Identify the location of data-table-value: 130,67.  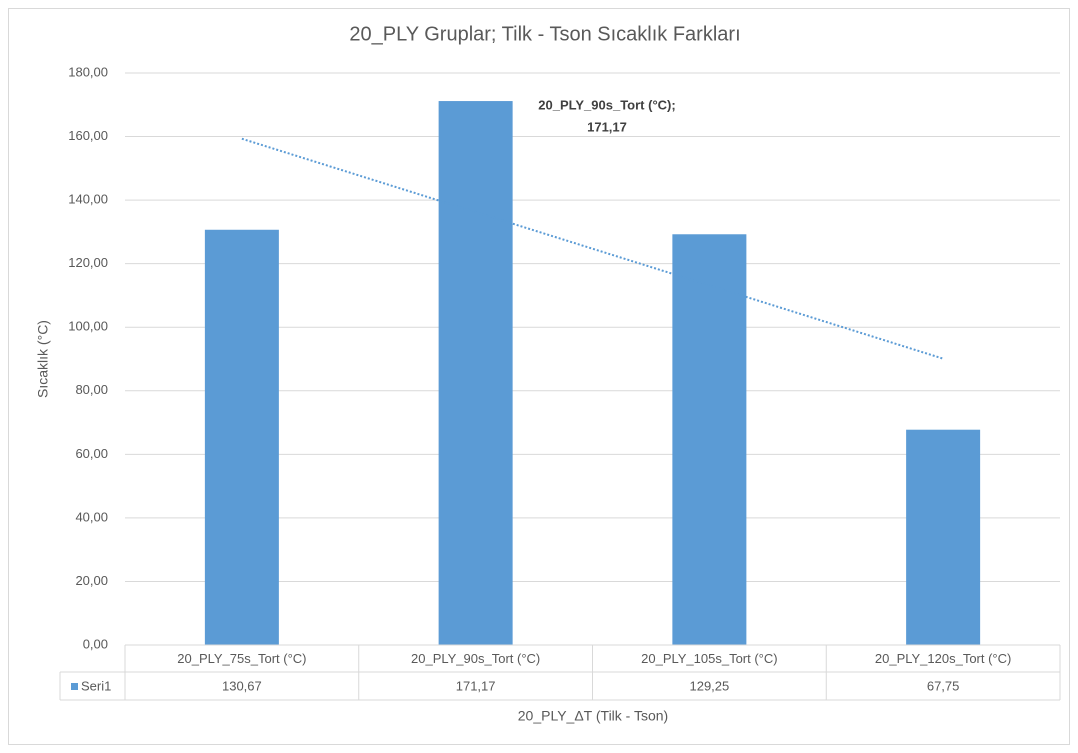
(242, 685).